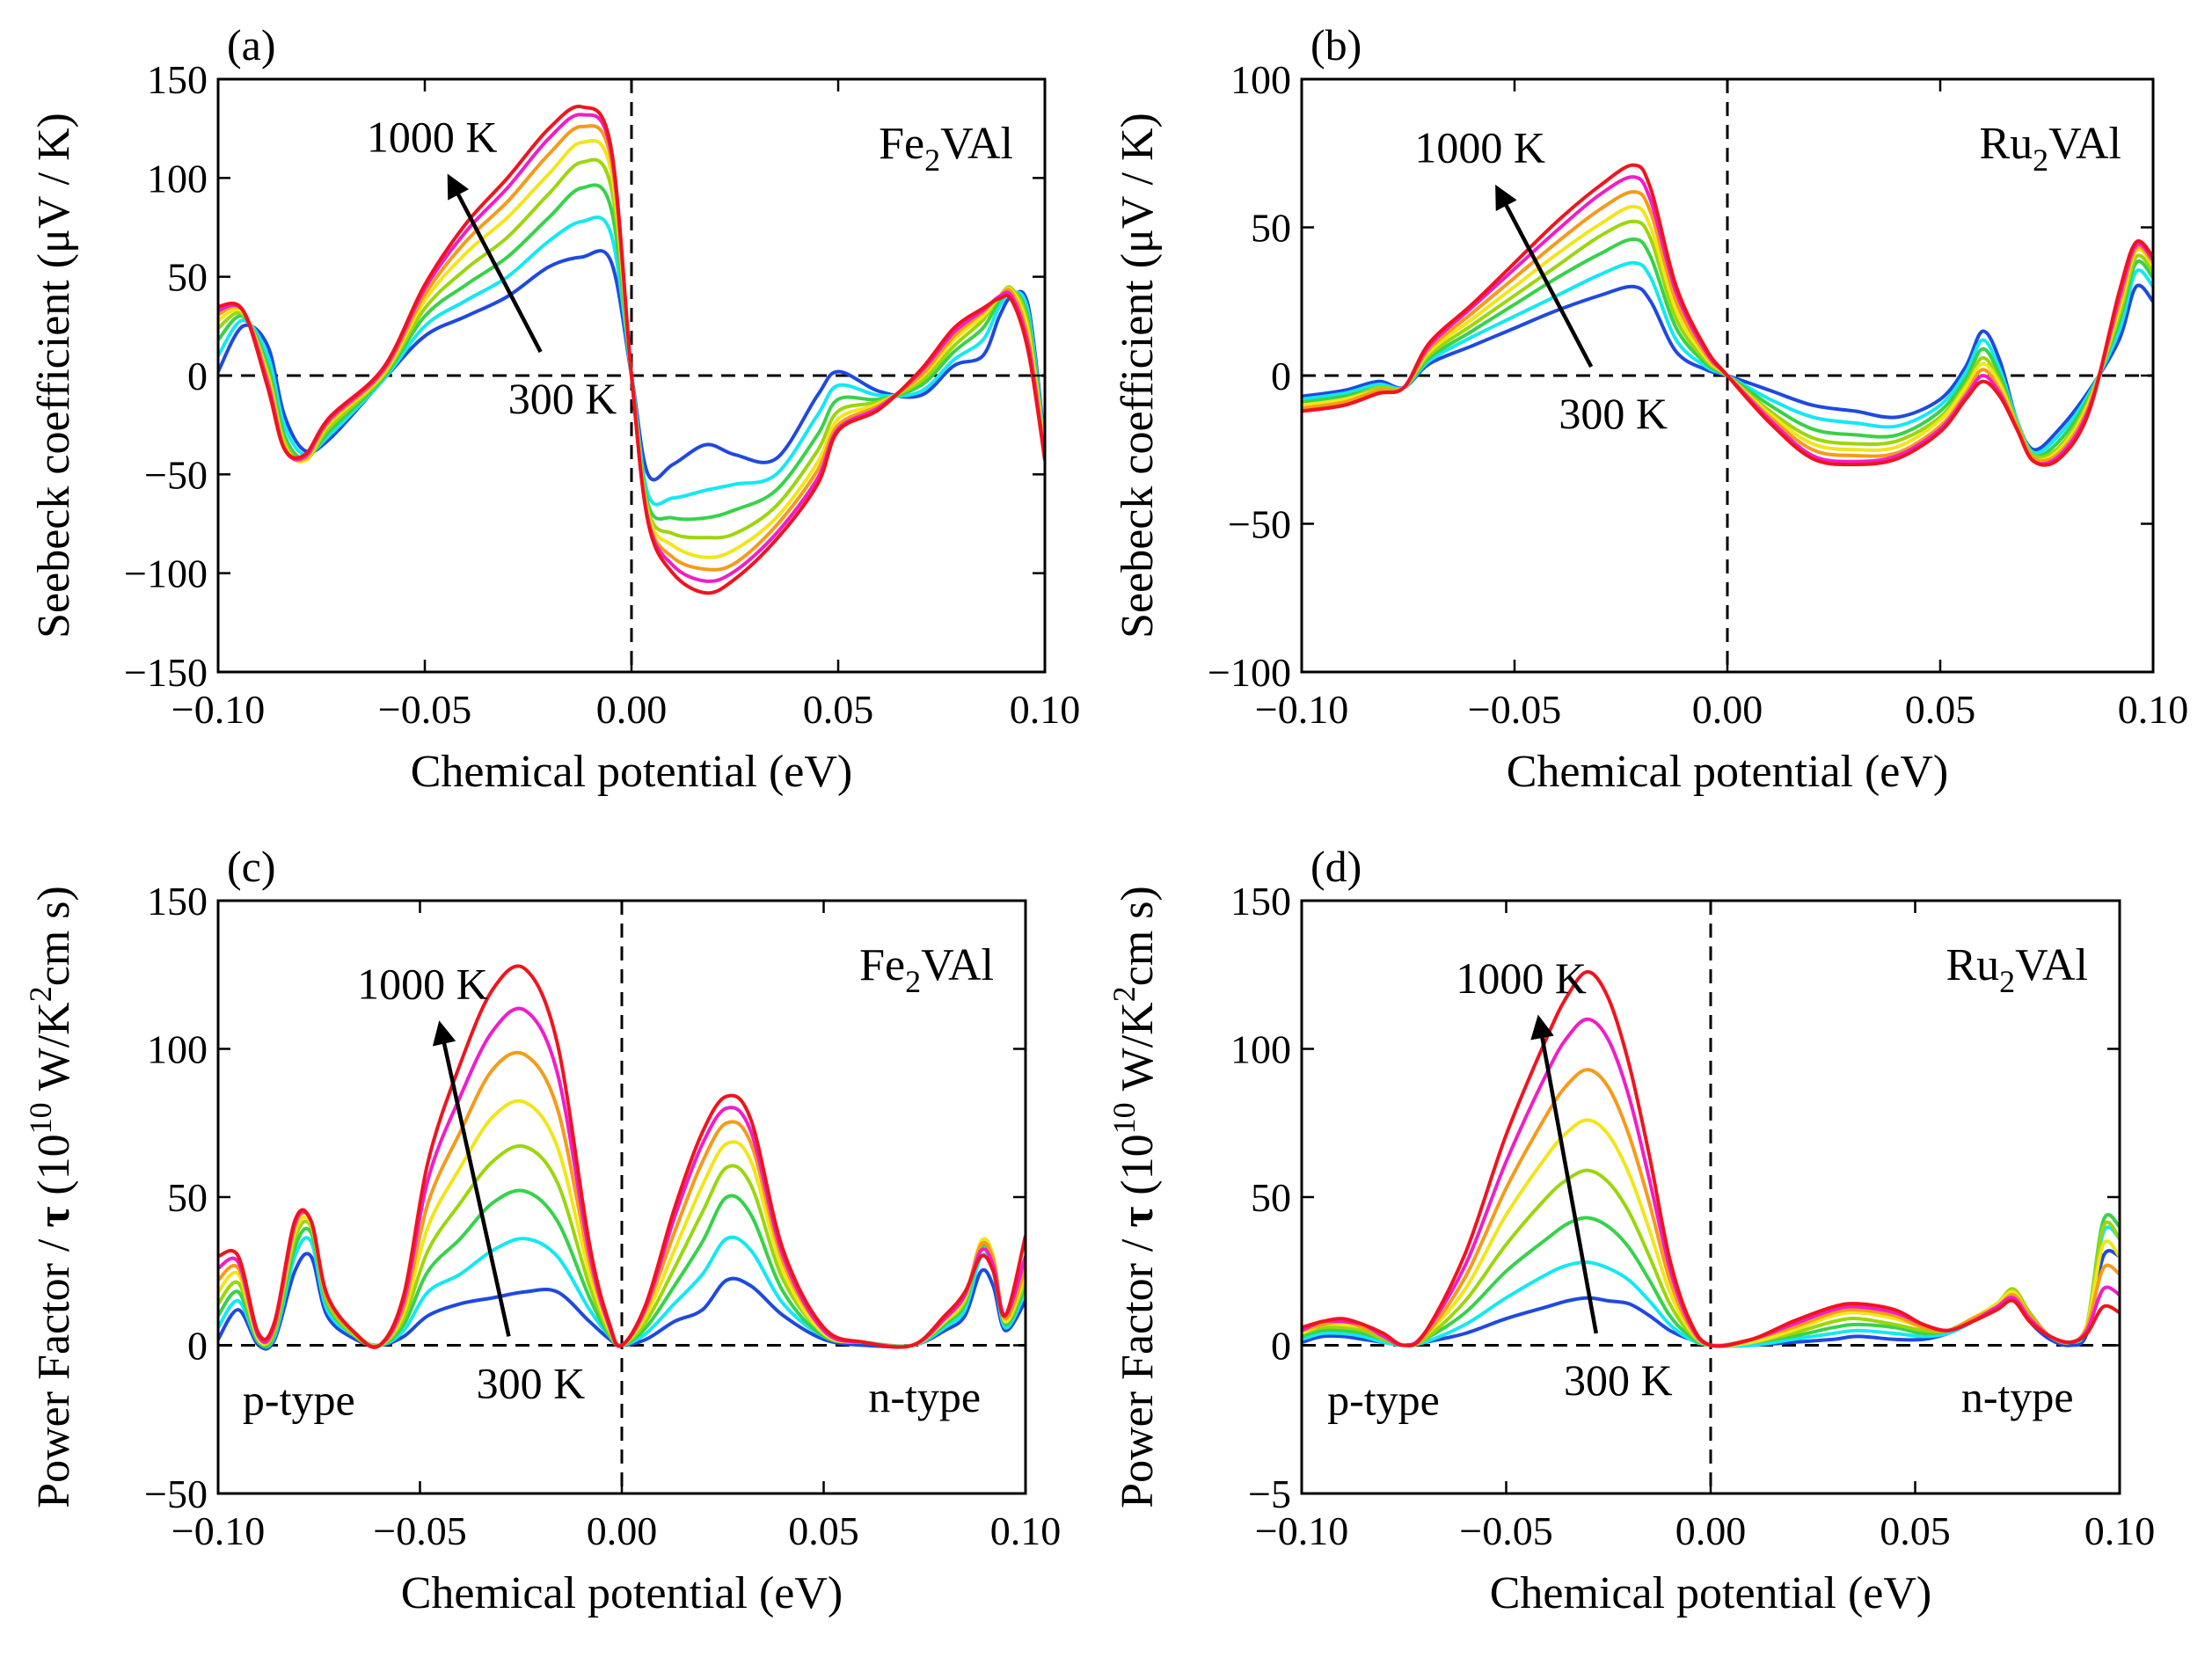 The height and width of the screenshot is (1665, 2212). I want to click on panel-label: (b), so click(1336, 44).